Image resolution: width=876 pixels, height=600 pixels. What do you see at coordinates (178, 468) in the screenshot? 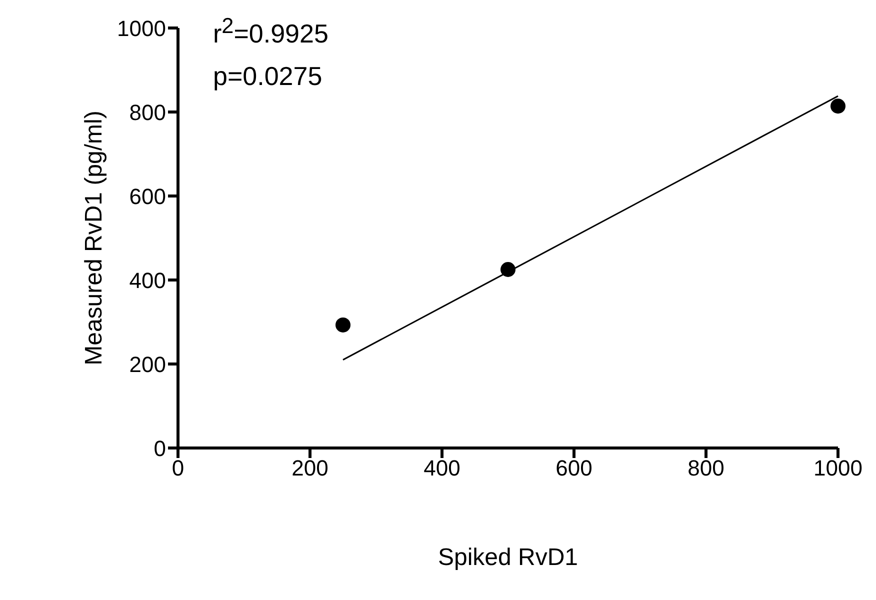
I see `x-tick-label: 0` at bounding box center [178, 468].